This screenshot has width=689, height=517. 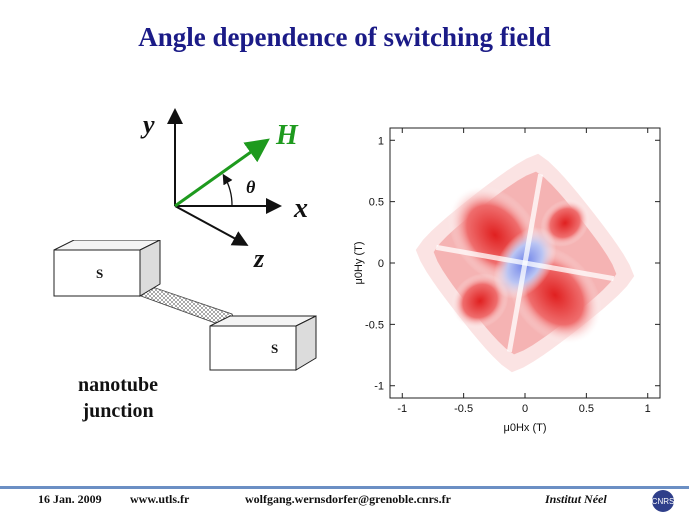 What do you see at coordinates (348, 499) in the screenshot?
I see `footer-email: wolfgang.wernsdorfer@grenoble.cnrs.fr` at bounding box center [348, 499].